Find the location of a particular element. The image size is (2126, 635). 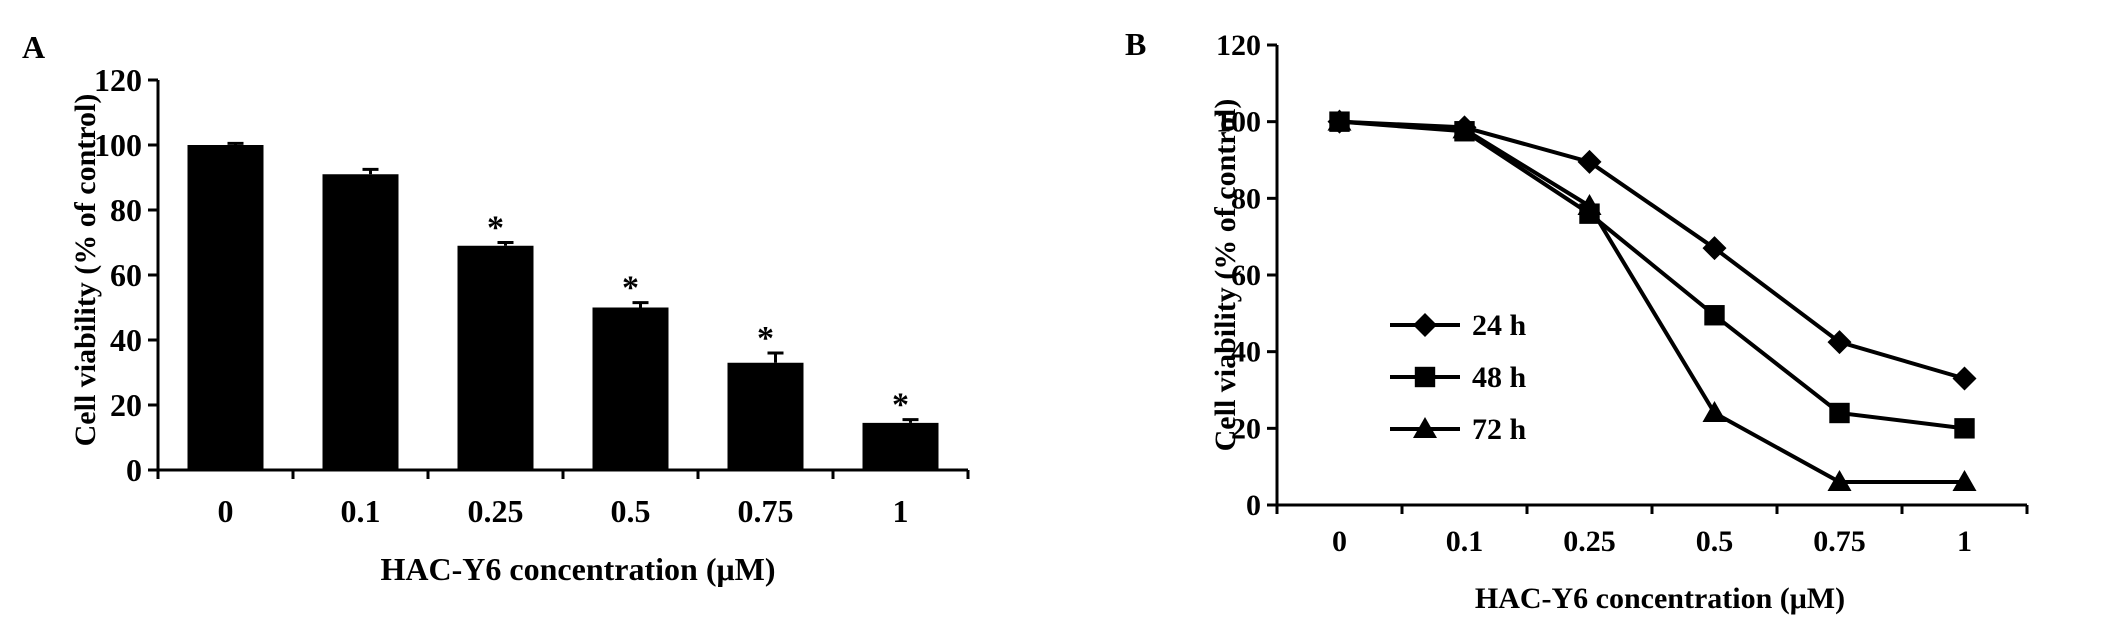

panel-a-x-axis-label: HAC-Y6 concentration (μM) is located at coordinates (578, 569).